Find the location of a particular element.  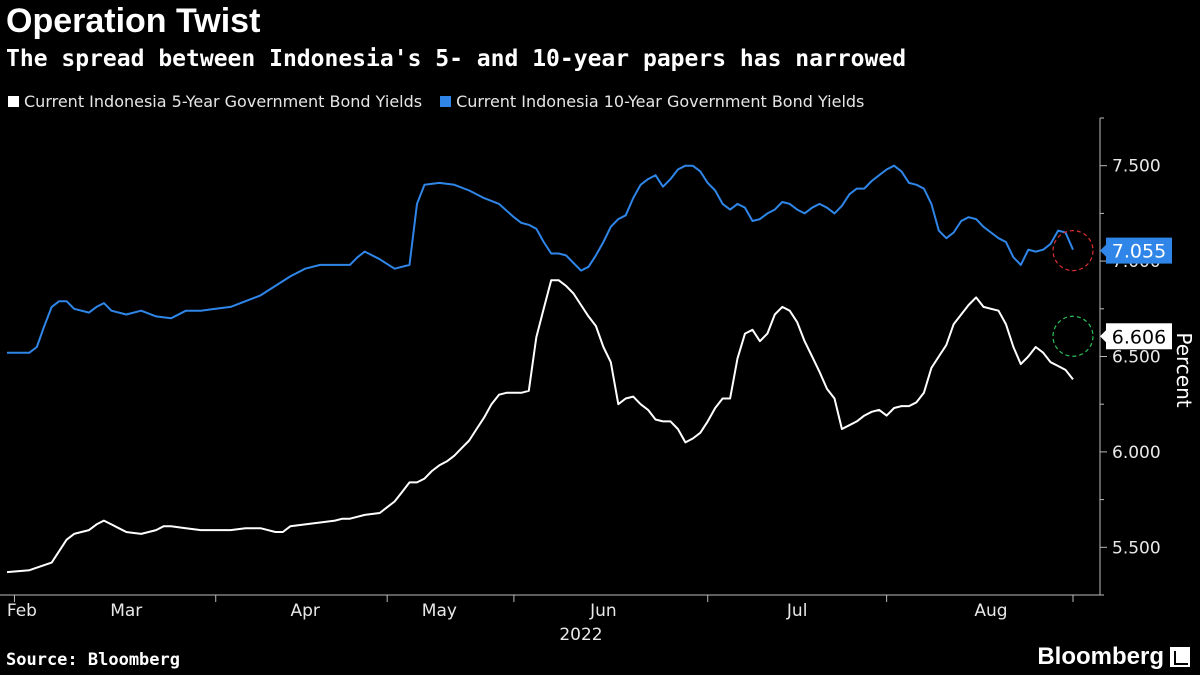

bloomberg-logo: Bloomberg is located at coordinates (1113, 657).